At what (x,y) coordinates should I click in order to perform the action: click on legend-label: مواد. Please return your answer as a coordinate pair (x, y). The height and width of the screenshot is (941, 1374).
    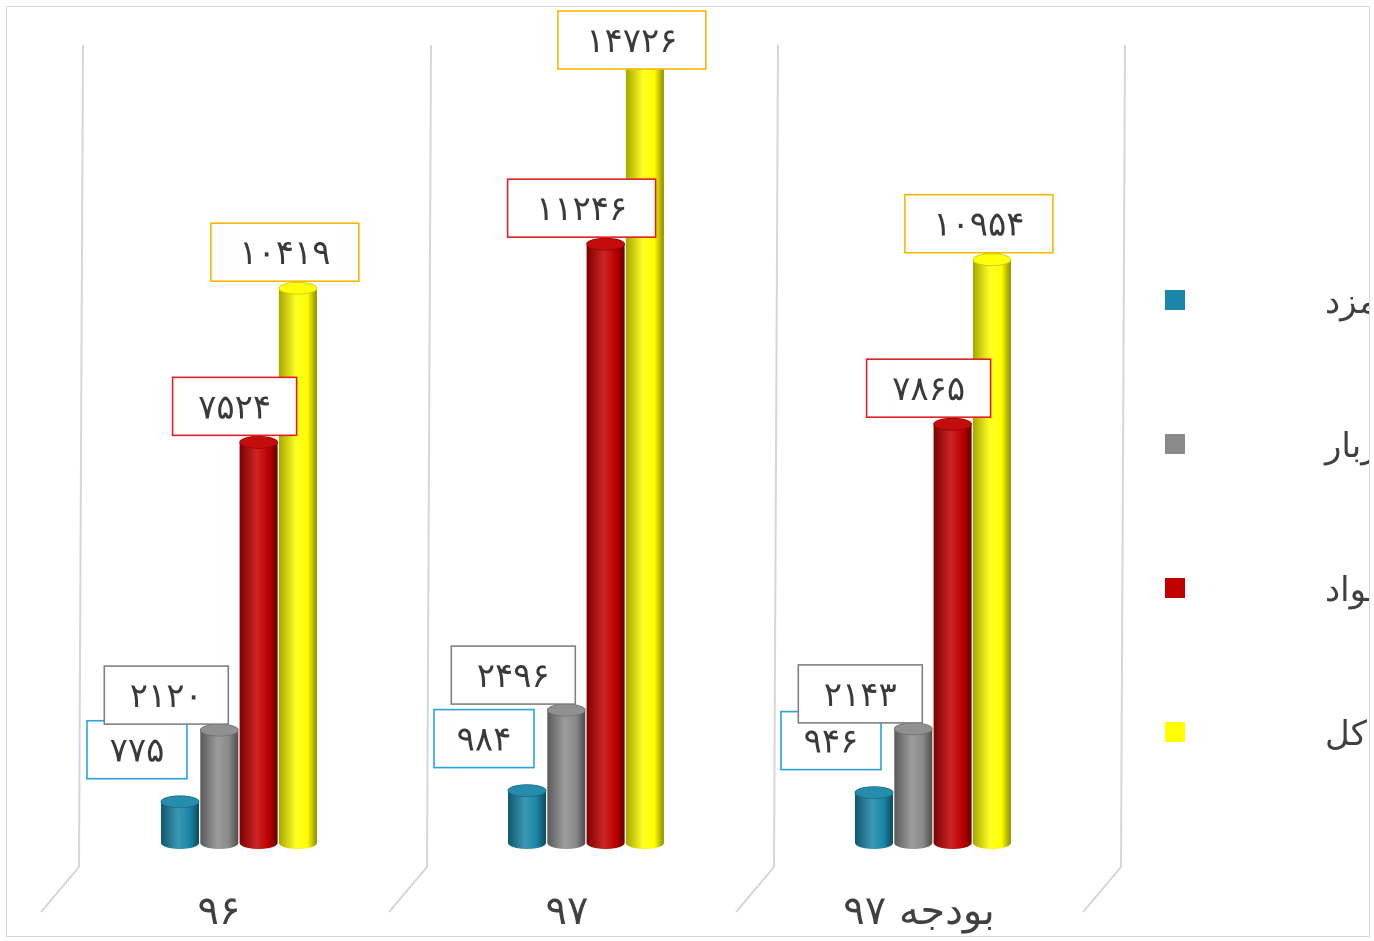
    Looking at the image, I should click on (1347, 590).